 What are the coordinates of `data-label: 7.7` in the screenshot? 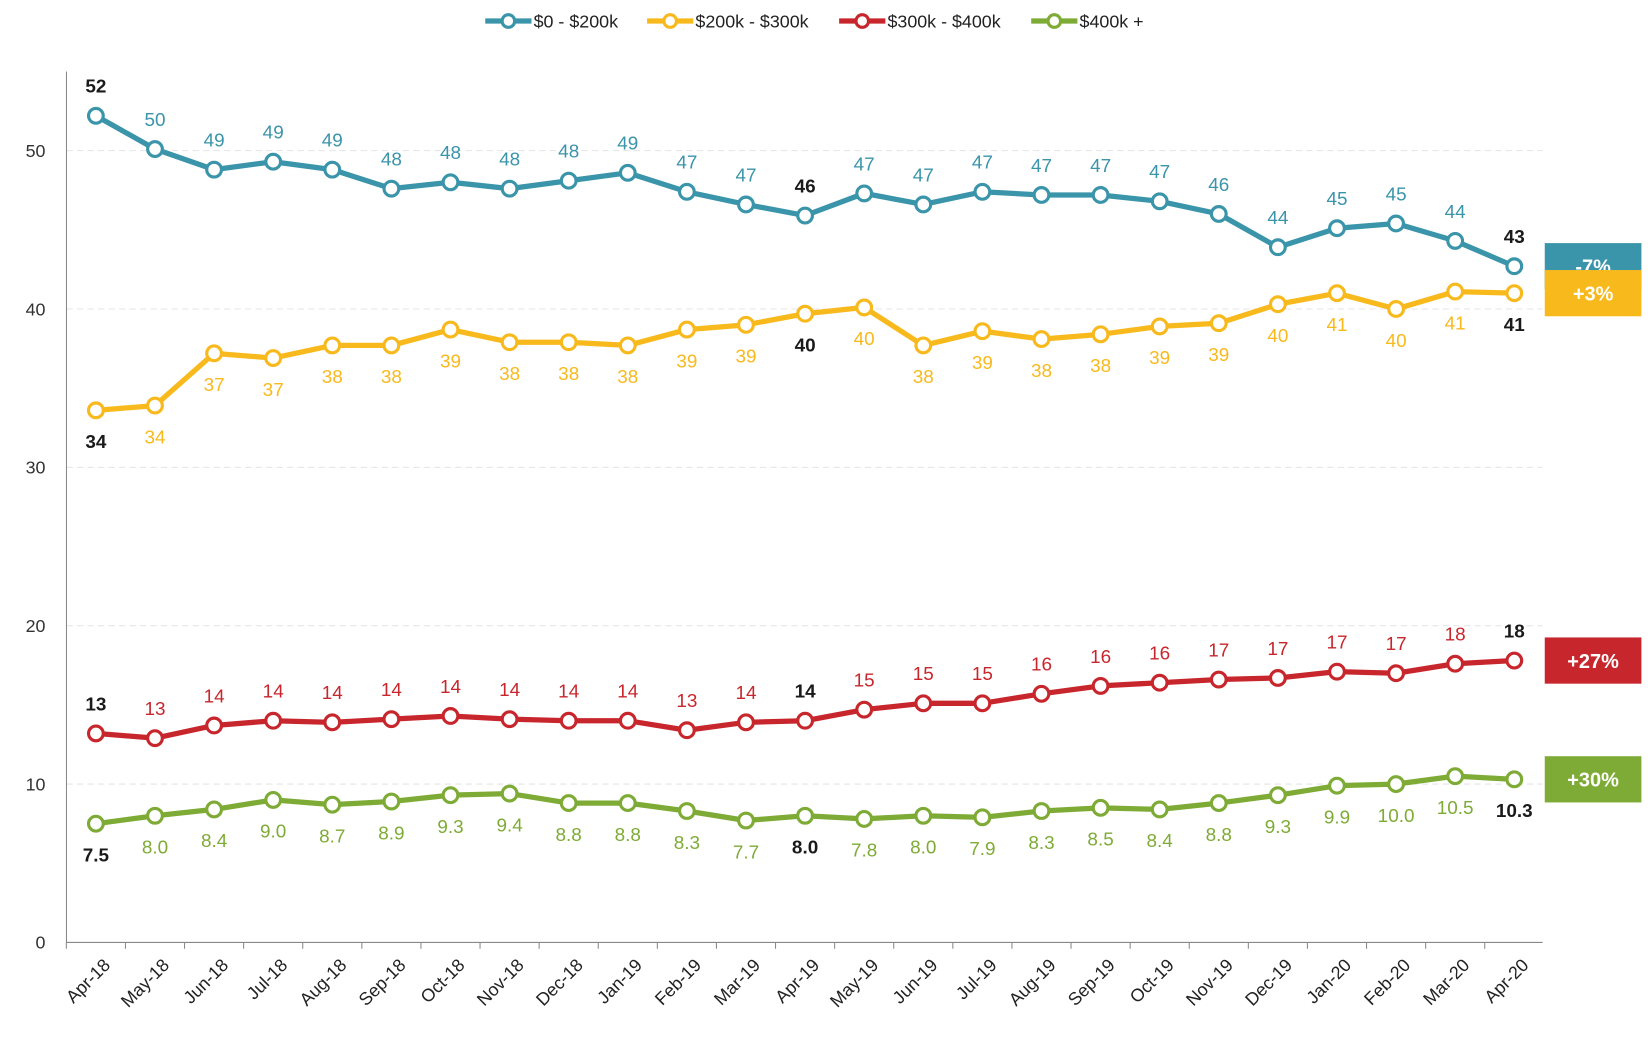 It's located at (746, 852).